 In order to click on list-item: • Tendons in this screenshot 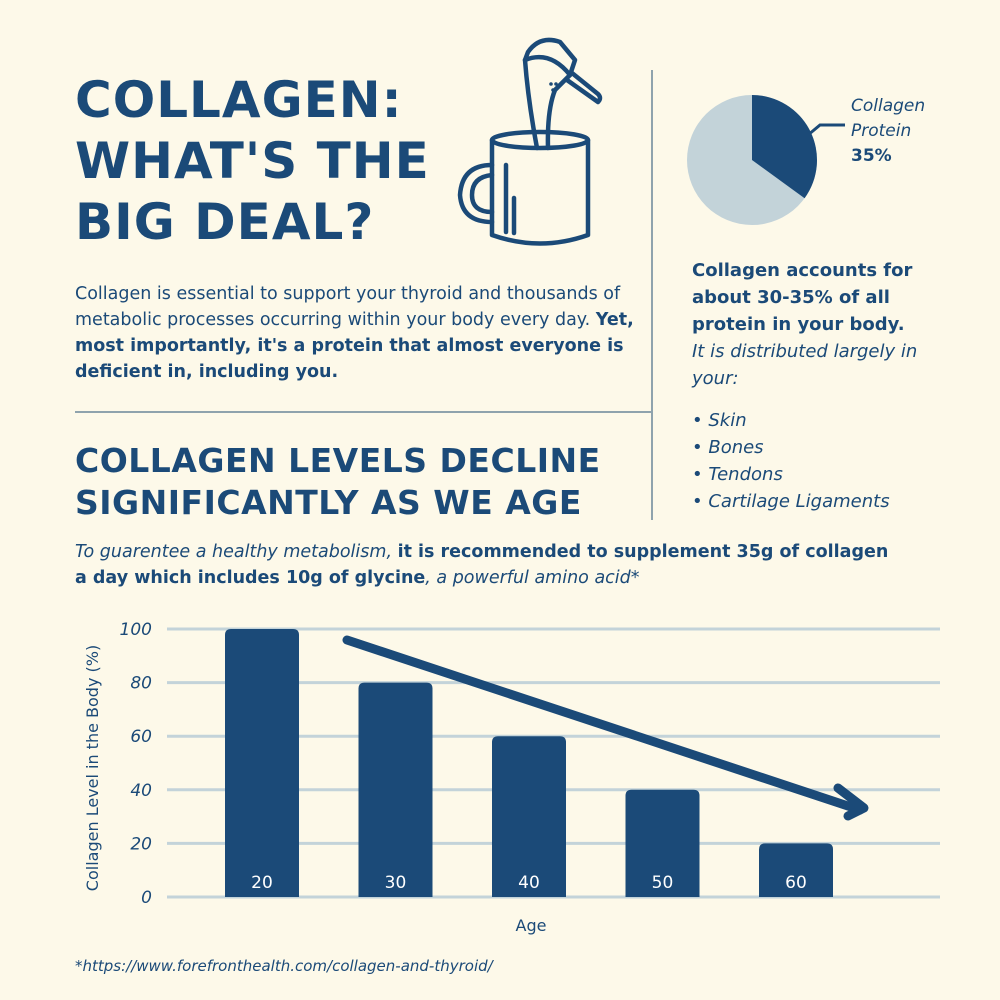, I will do `click(737, 474)`.